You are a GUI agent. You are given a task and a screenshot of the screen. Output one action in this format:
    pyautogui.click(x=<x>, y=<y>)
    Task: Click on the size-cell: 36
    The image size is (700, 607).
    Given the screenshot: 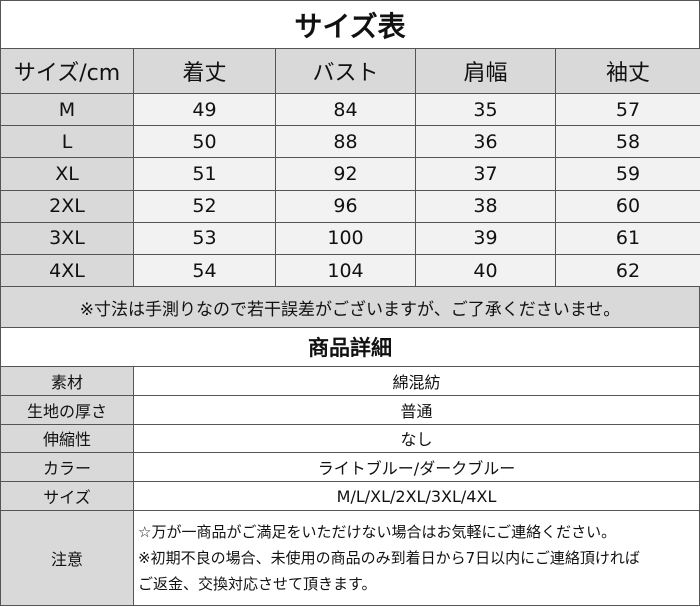 What is the action you would take?
    pyautogui.click(x=485, y=142)
    